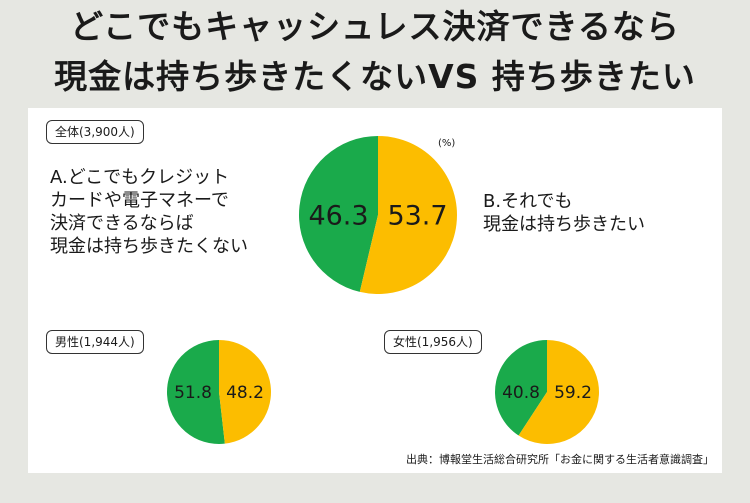  What do you see at coordinates (417, 216) in the screenshot?
I see `pie-value-label-b: 53.7` at bounding box center [417, 216].